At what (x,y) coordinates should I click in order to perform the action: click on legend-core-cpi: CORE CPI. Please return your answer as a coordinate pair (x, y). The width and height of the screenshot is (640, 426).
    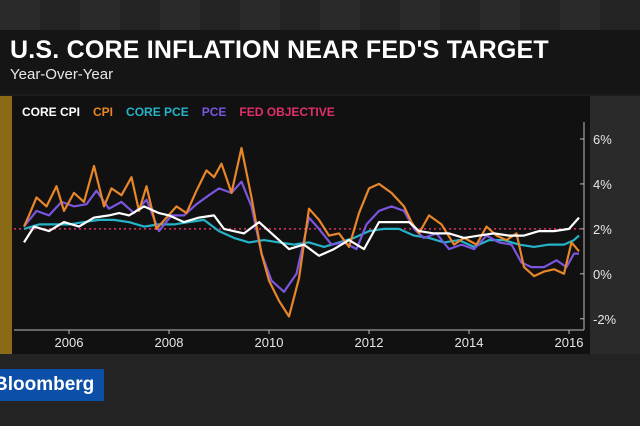
    Looking at the image, I should click on (51, 112).